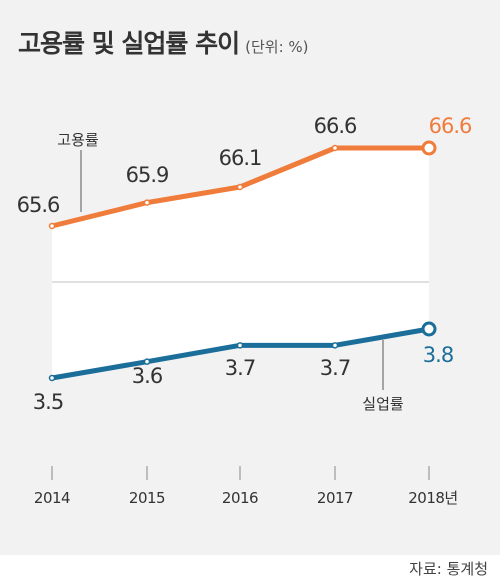 Image resolution: width=500 pixels, height=579 pixels. Describe the element at coordinates (450, 126) in the screenshot. I see `data-label-employment-4: 66.6` at that location.